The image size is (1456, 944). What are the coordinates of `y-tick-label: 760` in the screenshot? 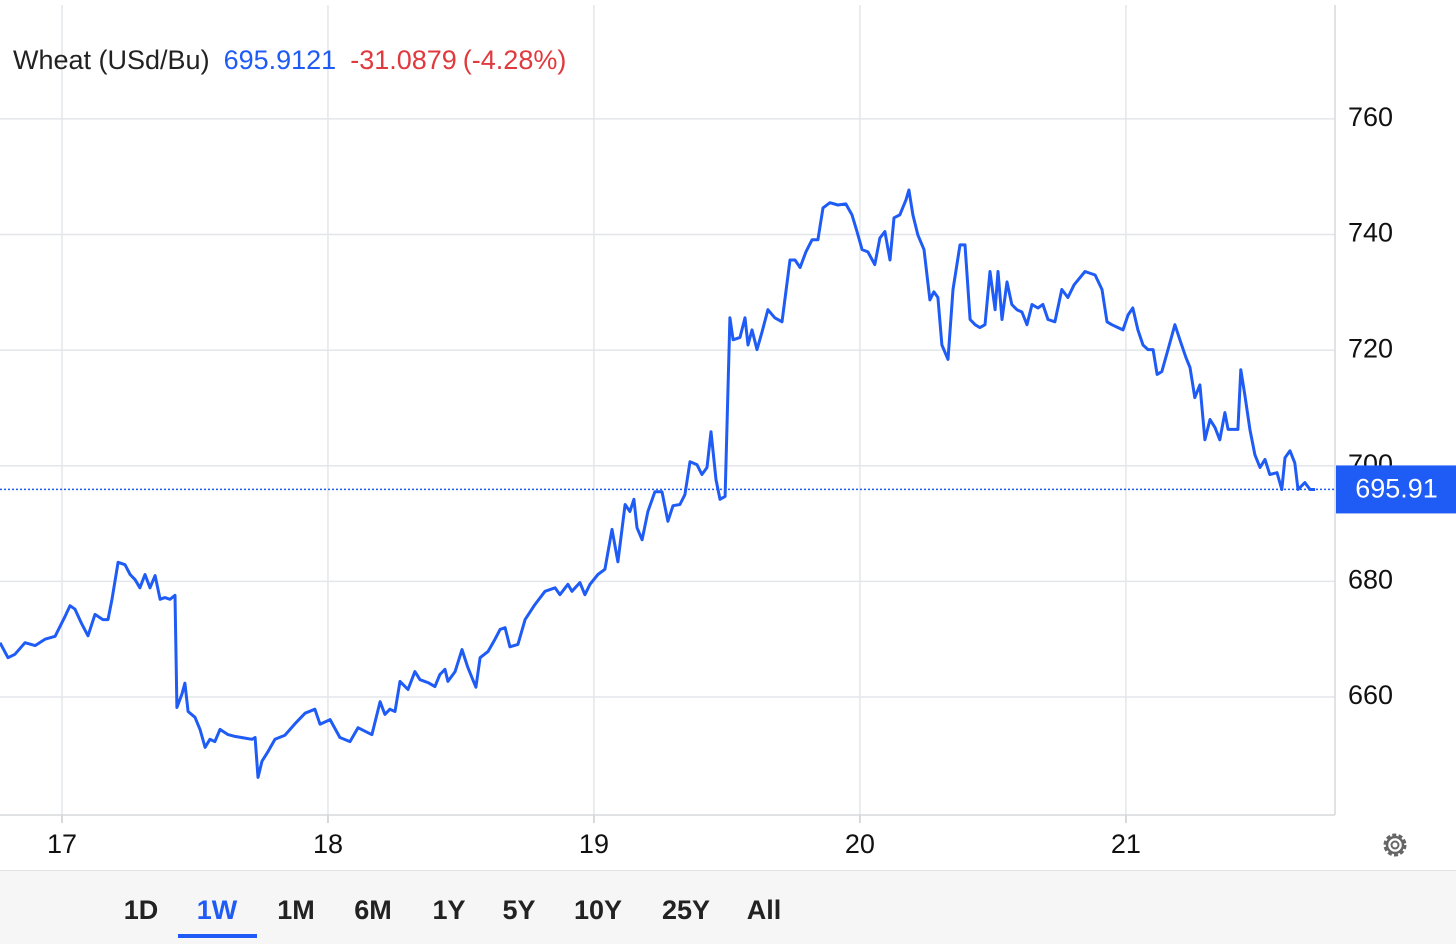 It's located at (1370, 117).